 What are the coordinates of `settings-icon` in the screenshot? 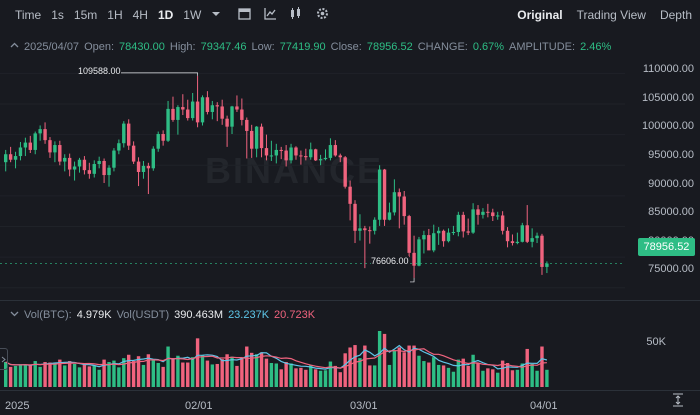 It's located at (322, 15).